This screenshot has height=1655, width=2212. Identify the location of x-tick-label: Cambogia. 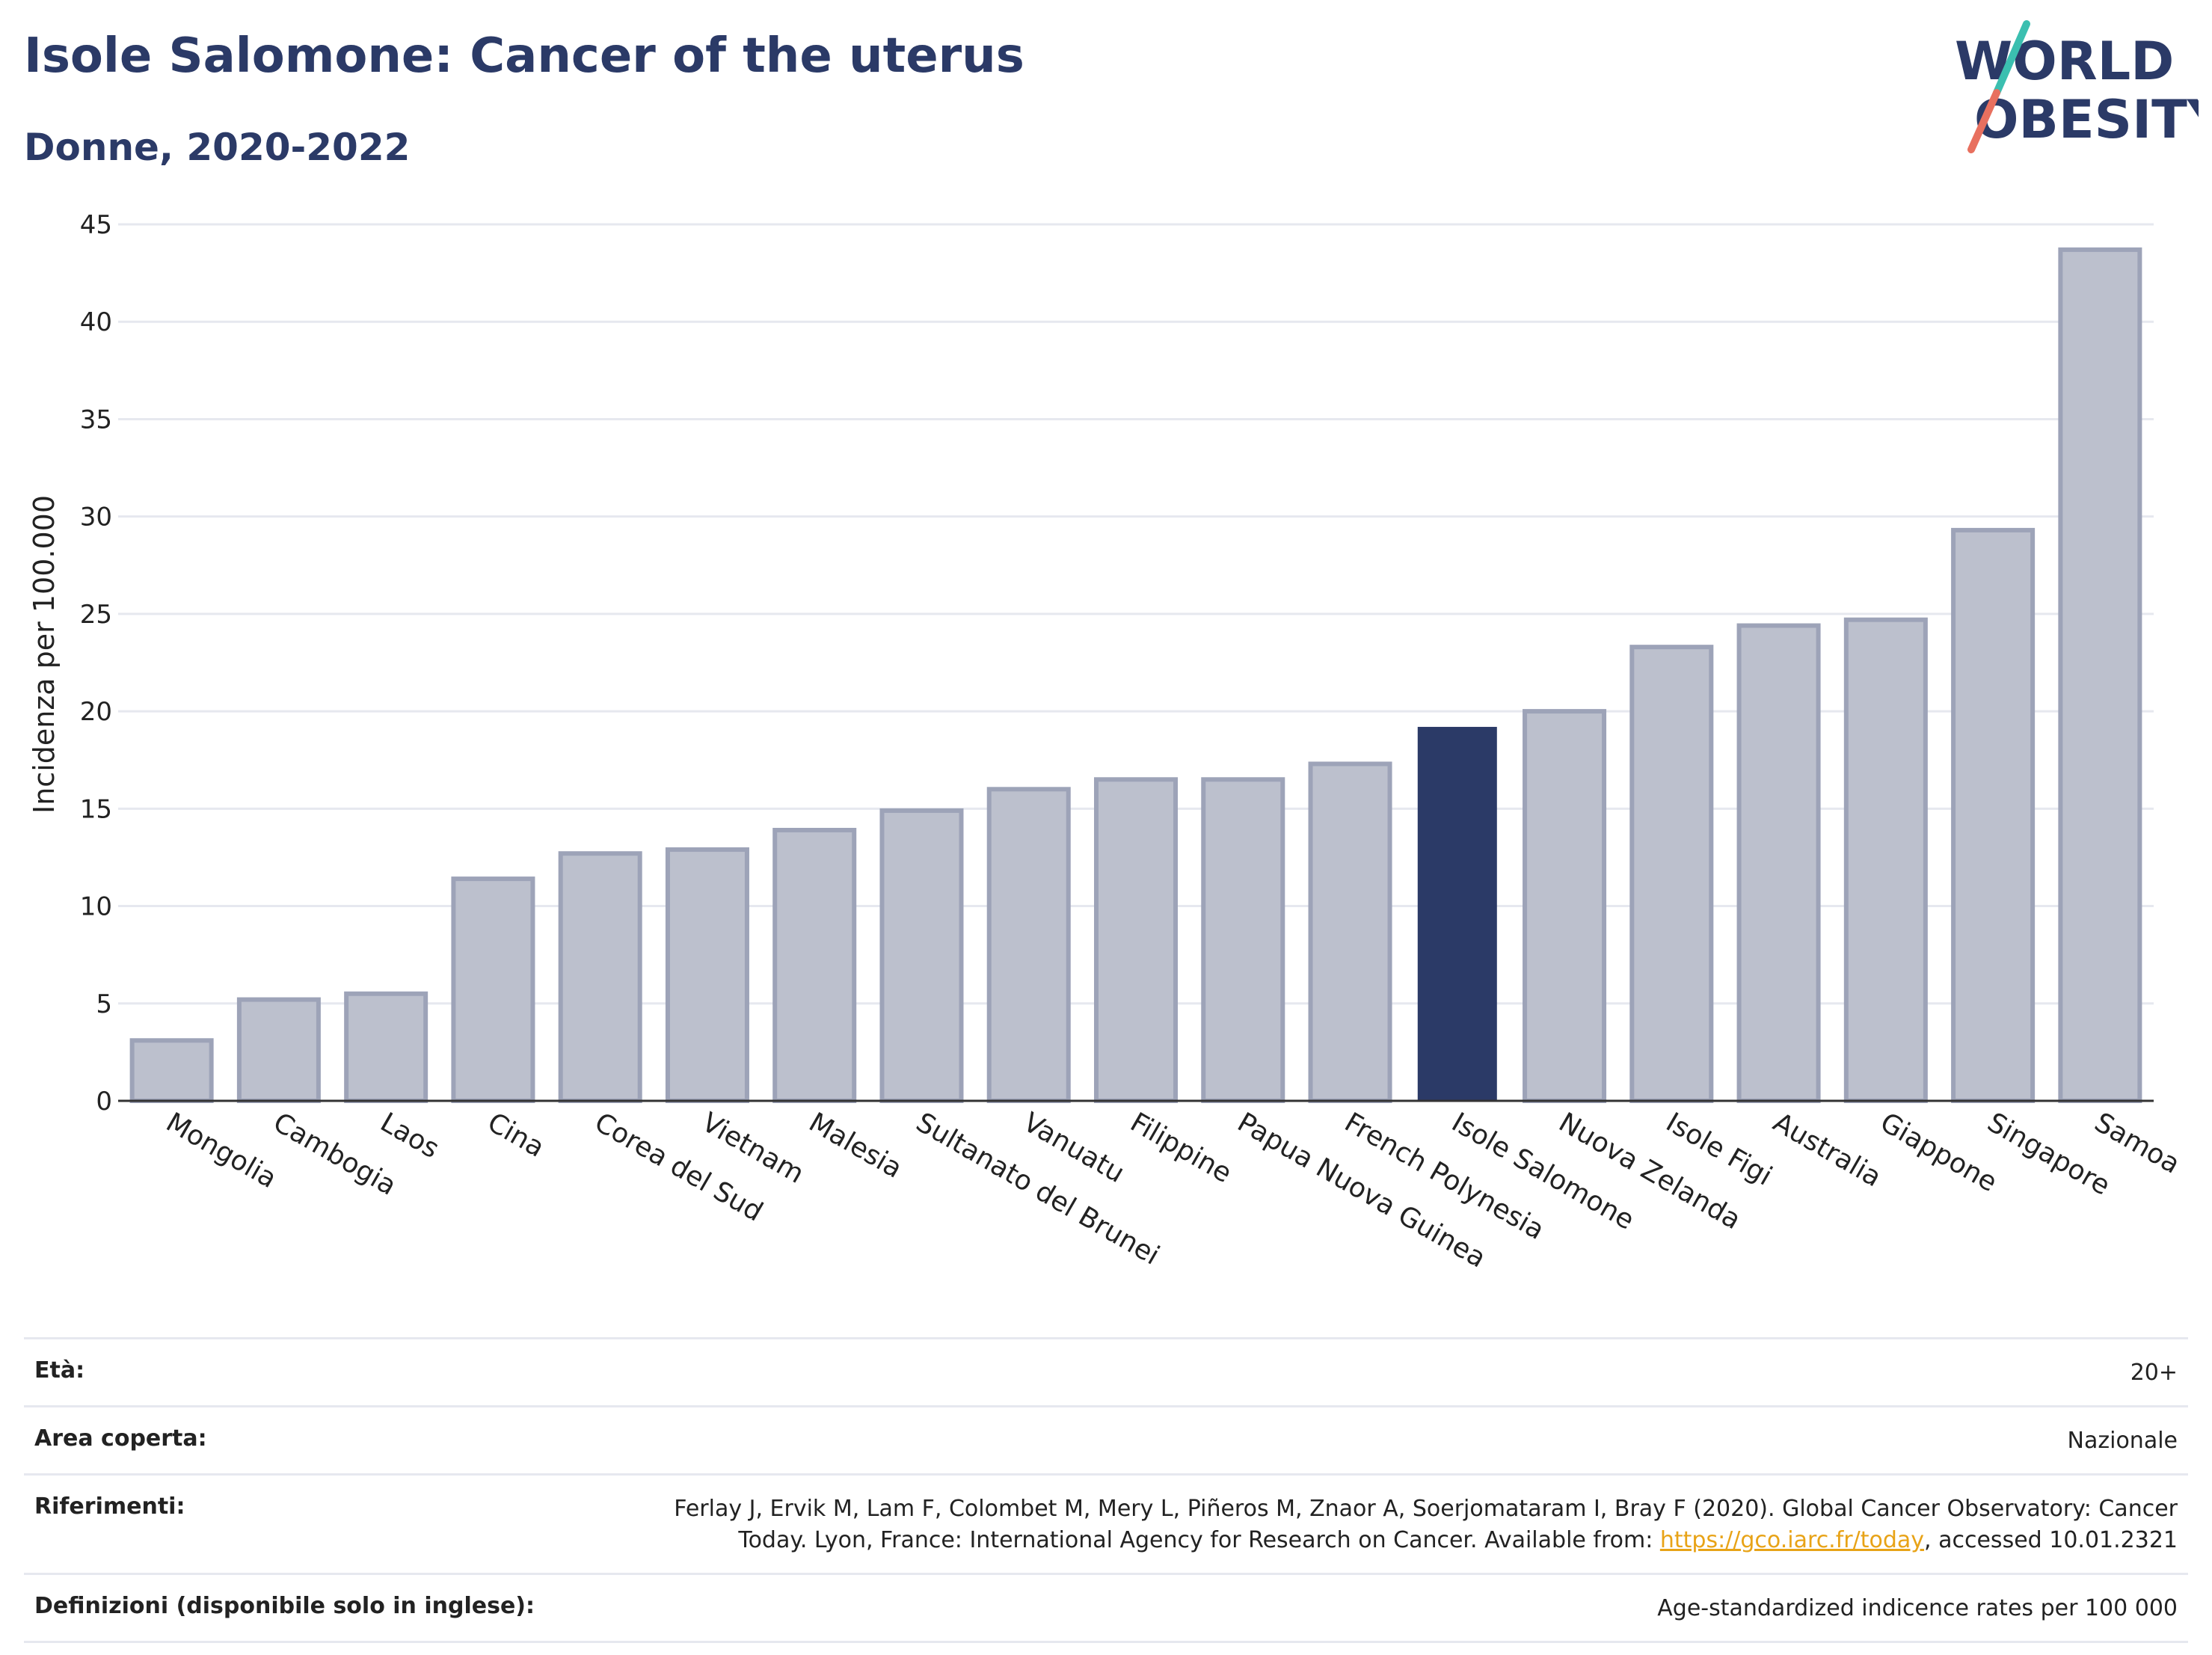
(334, 1154).